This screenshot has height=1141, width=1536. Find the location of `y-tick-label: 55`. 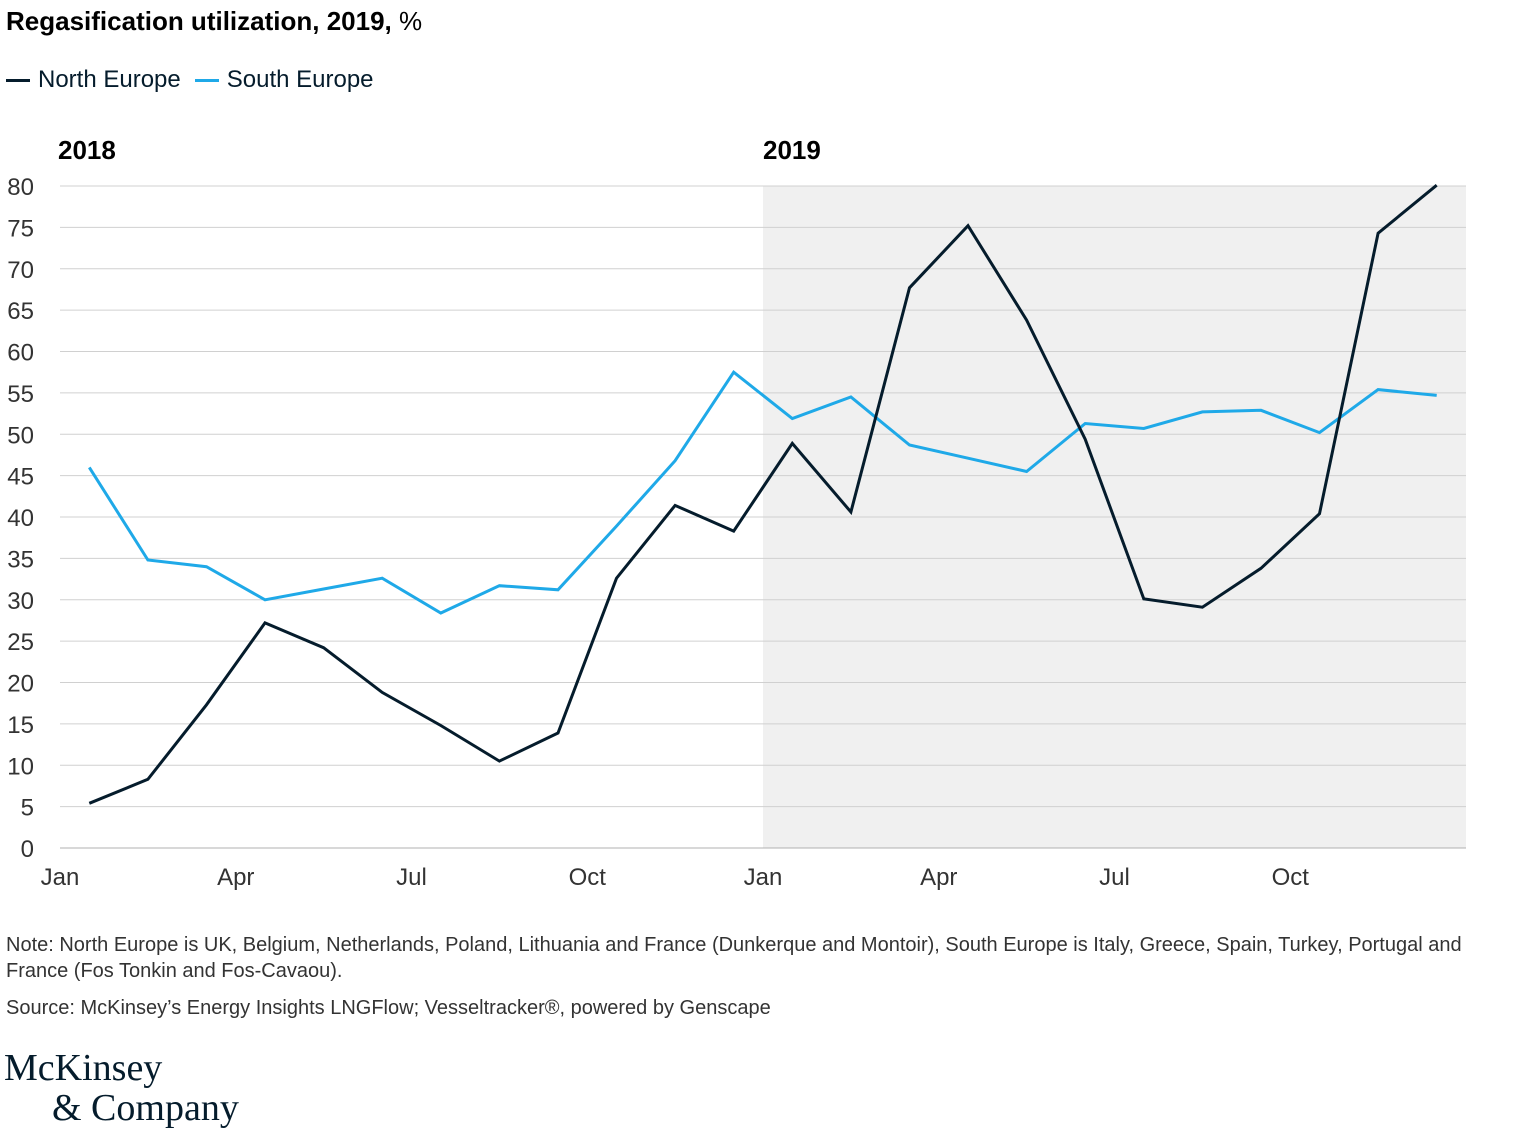

y-tick-label: 55 is located at coordinates (20, 394).